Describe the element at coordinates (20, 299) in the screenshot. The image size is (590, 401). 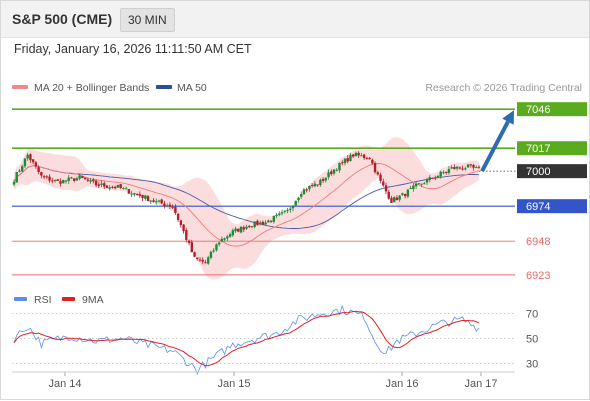
I see `rsi-legend-swatch` at that location.